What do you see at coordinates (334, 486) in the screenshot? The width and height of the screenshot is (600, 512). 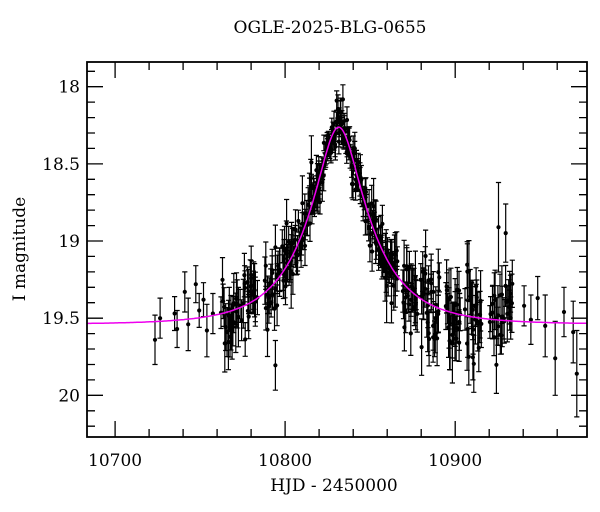 I see `x-axis-label: HJD - 2450000` at bounding box center [334, 486].